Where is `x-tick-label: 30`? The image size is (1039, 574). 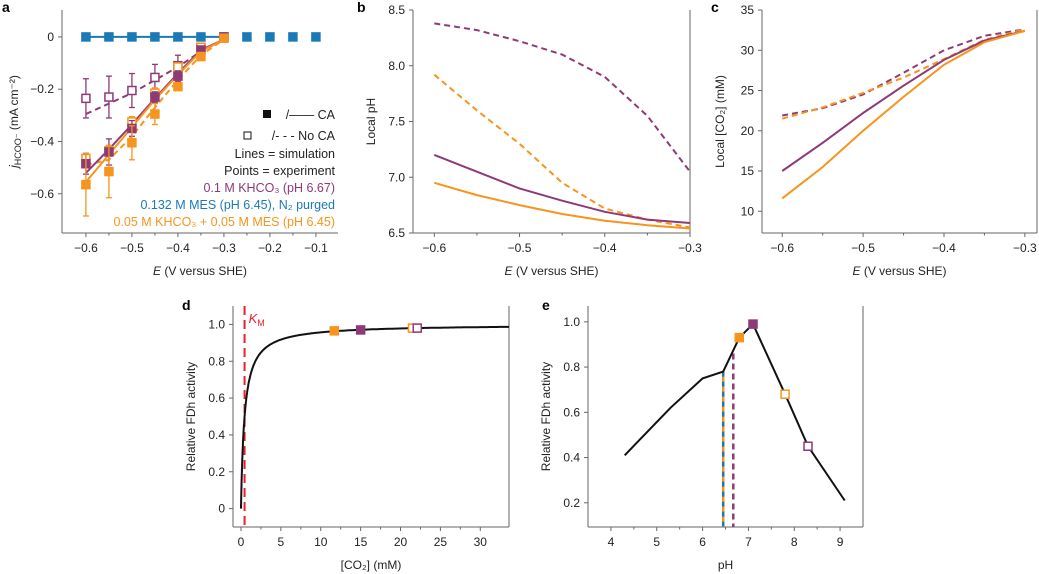
x-tick-label: 30 is located at coordinates (481, 542).